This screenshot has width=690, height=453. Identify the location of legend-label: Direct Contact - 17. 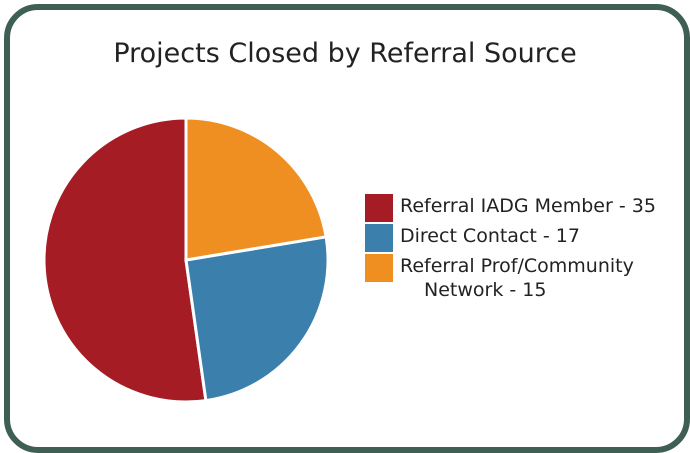
(490, 236).